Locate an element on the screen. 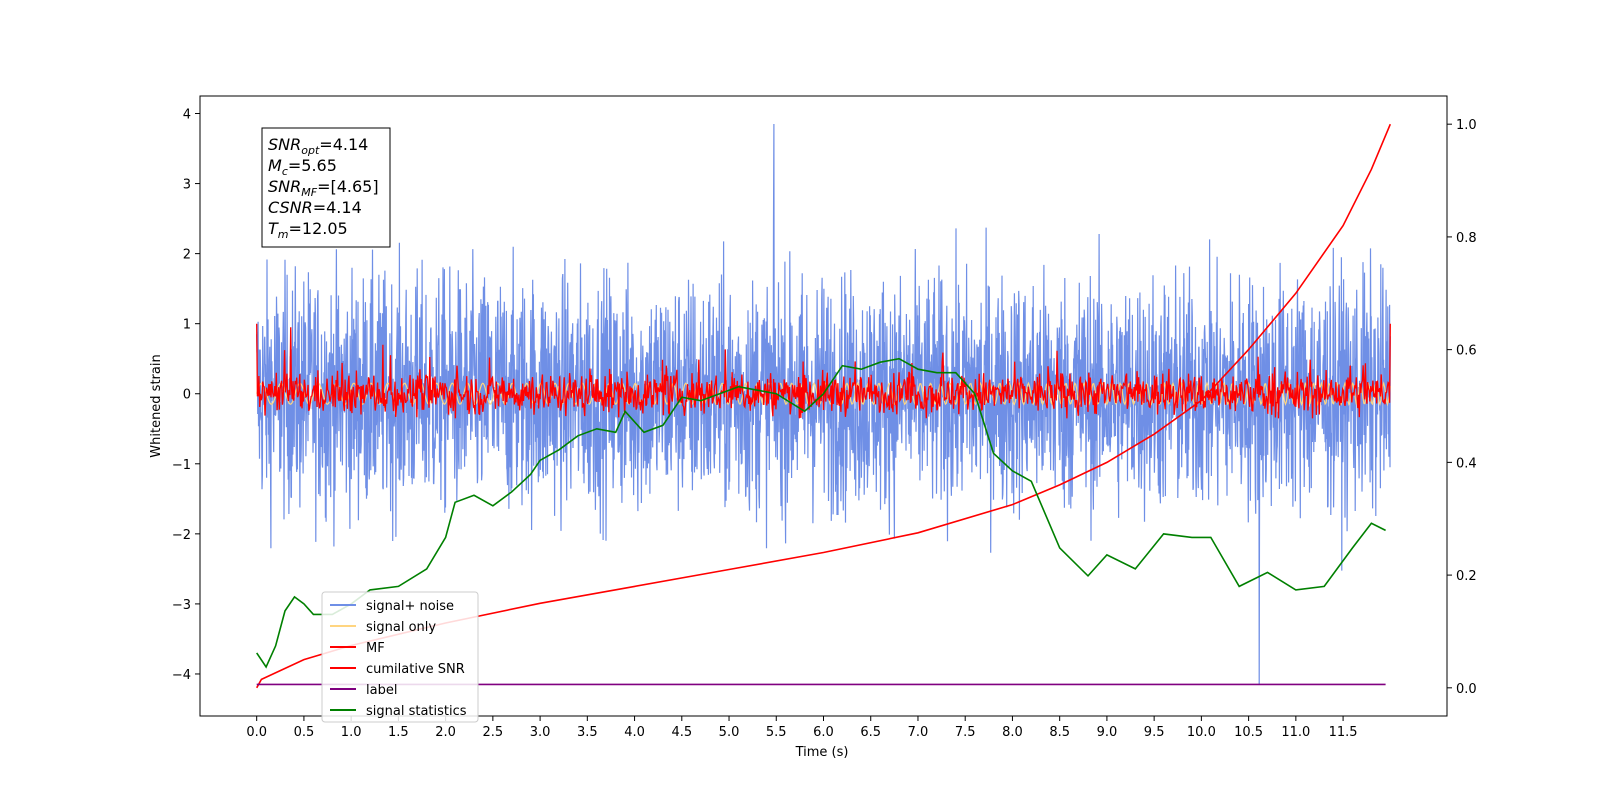  x-tick-label: 4.0 is located at coordinates (634, 732).